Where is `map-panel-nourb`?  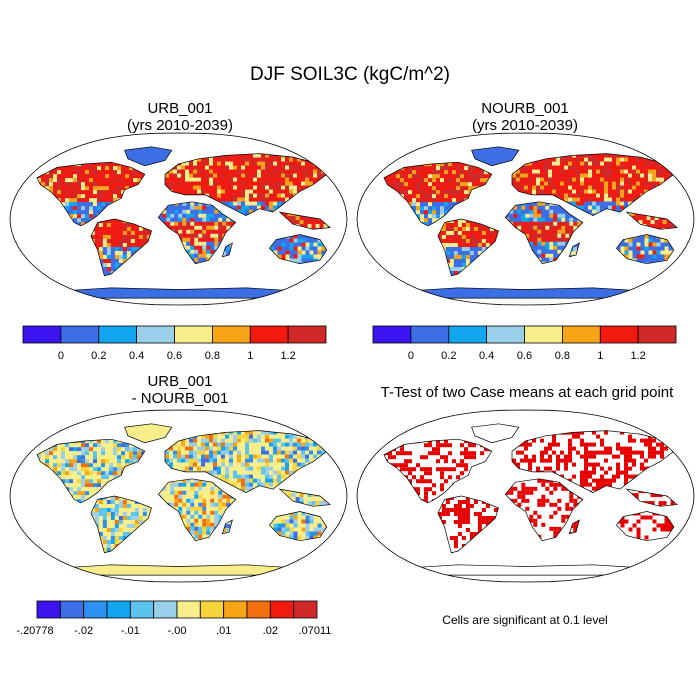
map-panel-nourb is located at coordinates (525, 219).